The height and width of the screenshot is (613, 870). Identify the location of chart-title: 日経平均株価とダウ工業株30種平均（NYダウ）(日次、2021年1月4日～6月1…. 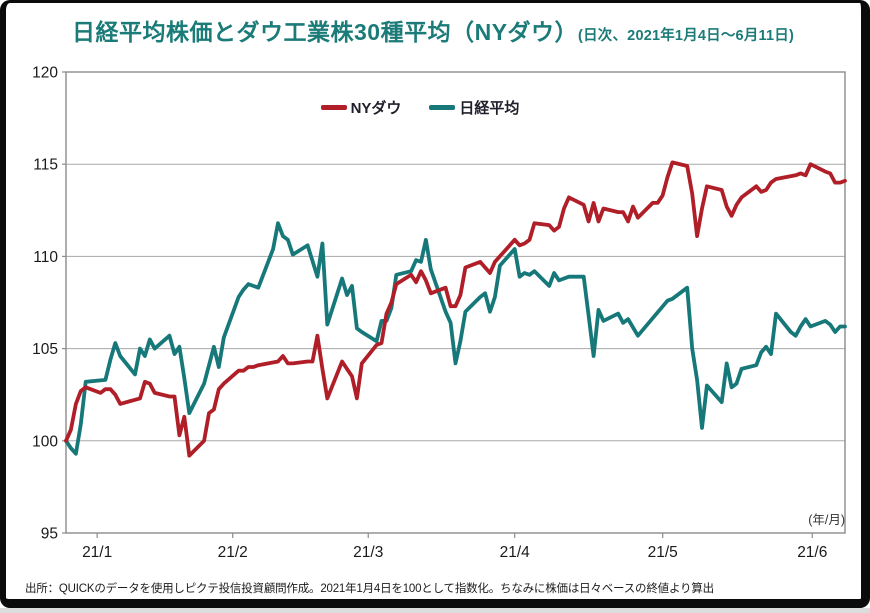
(433, 30).